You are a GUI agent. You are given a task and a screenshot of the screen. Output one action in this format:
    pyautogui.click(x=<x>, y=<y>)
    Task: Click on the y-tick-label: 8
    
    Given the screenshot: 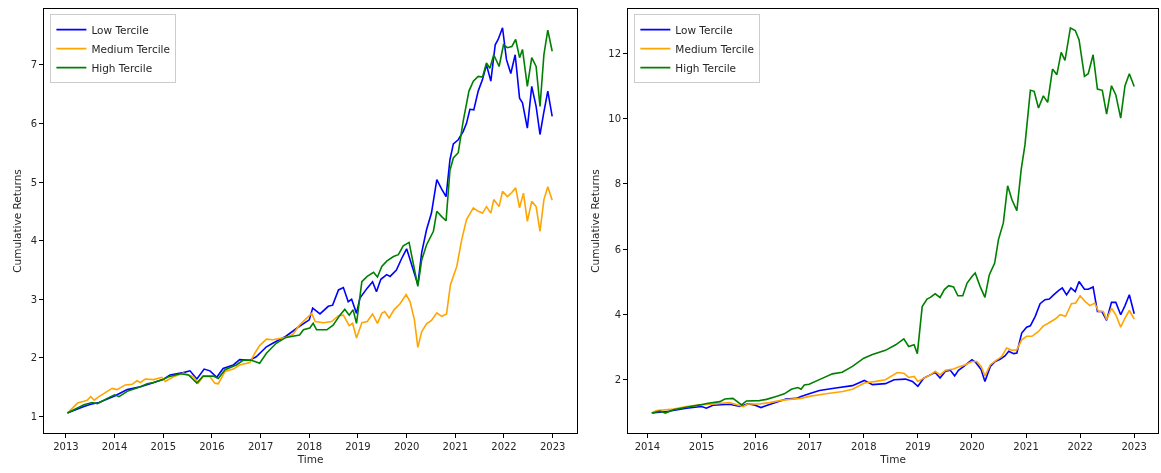 What is the action you would take?
    pyautogui.click(x=617, y=184)
    